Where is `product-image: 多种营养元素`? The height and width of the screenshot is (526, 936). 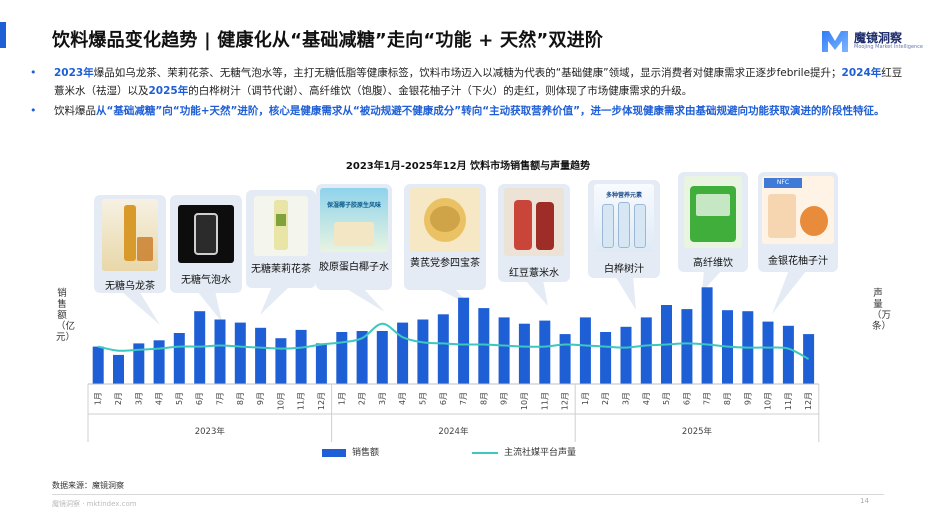
product-image: 多种营养元素 is located at coordinates (624, 218).